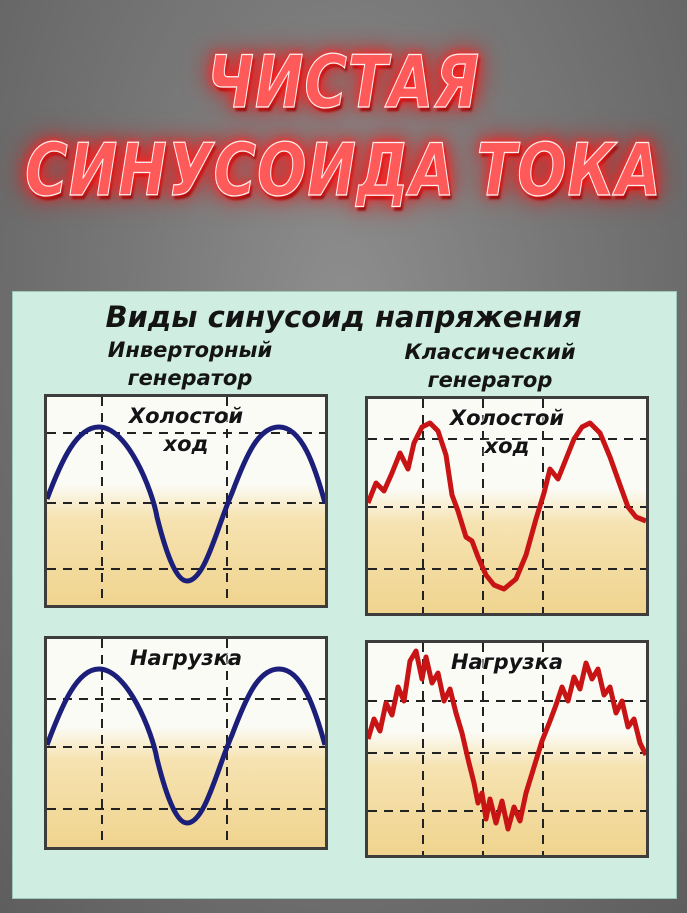  Describe the element at coordinates (343, 317) in the screenshot. I see `diagram-heading: Виды синусоид напряжения` at that location.